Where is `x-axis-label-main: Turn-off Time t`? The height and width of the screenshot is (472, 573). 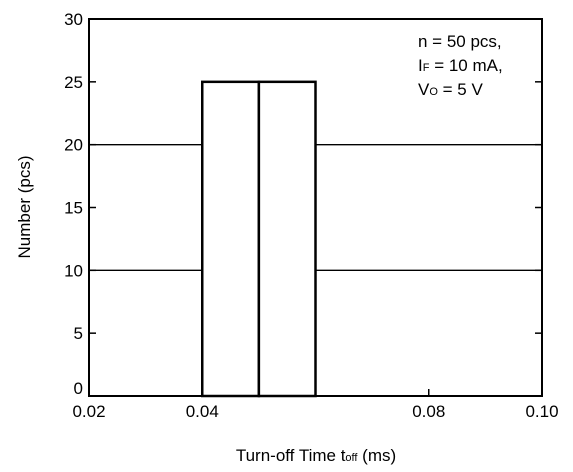 x-axis-label-main: Turn-off Time t is located at coordinates (291, 455).